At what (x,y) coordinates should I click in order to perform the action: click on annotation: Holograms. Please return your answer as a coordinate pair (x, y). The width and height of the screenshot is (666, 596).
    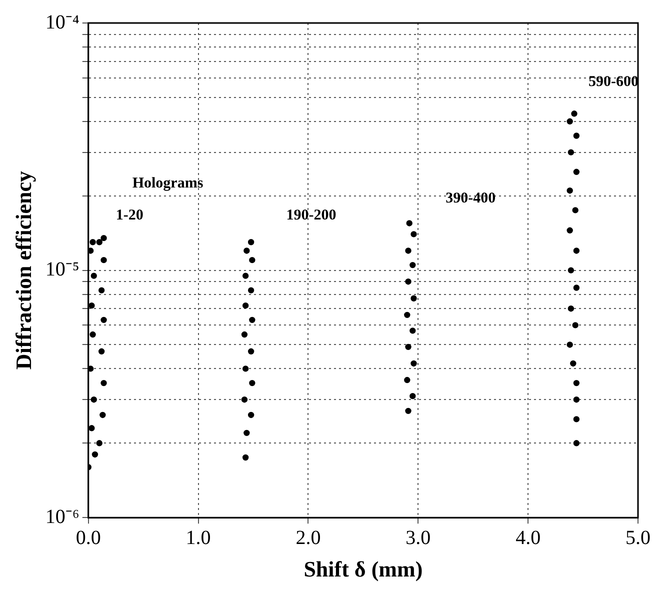
    Looking at the image, I should click on (168, 184).